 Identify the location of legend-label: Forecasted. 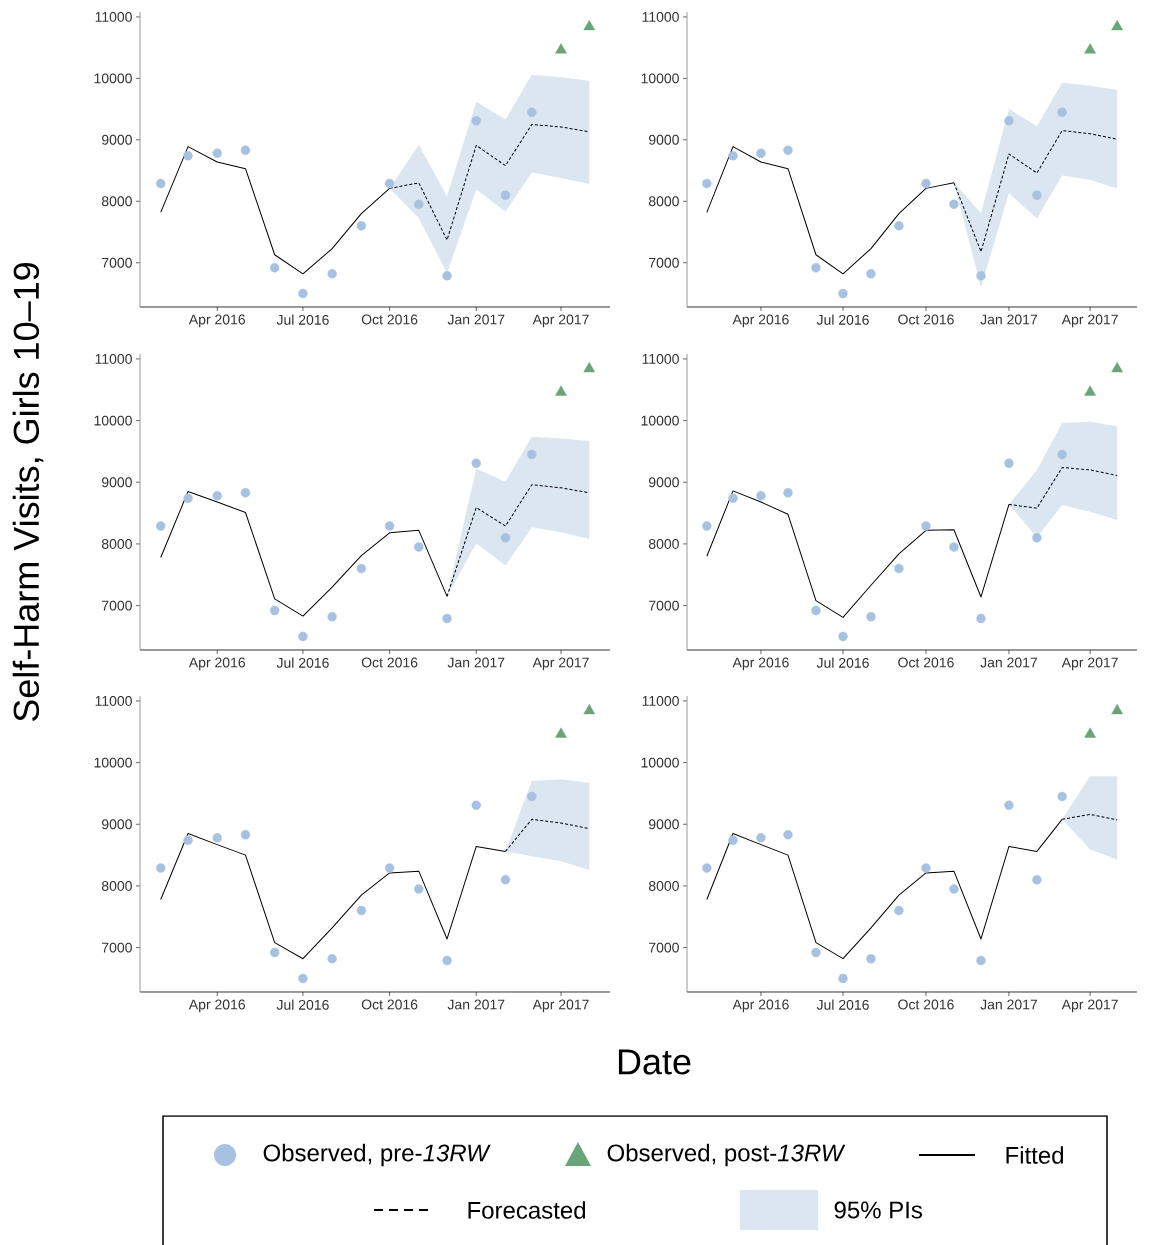
(527, 1210).